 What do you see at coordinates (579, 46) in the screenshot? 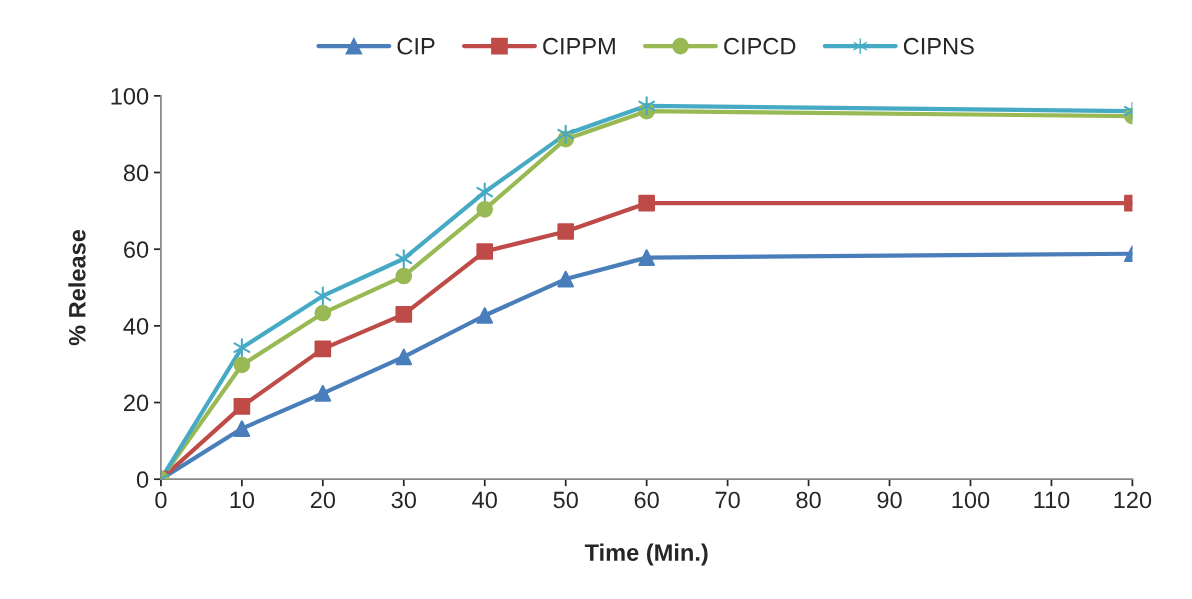
I see `legend-label: CIPPM` at bounding box center [579, 46].